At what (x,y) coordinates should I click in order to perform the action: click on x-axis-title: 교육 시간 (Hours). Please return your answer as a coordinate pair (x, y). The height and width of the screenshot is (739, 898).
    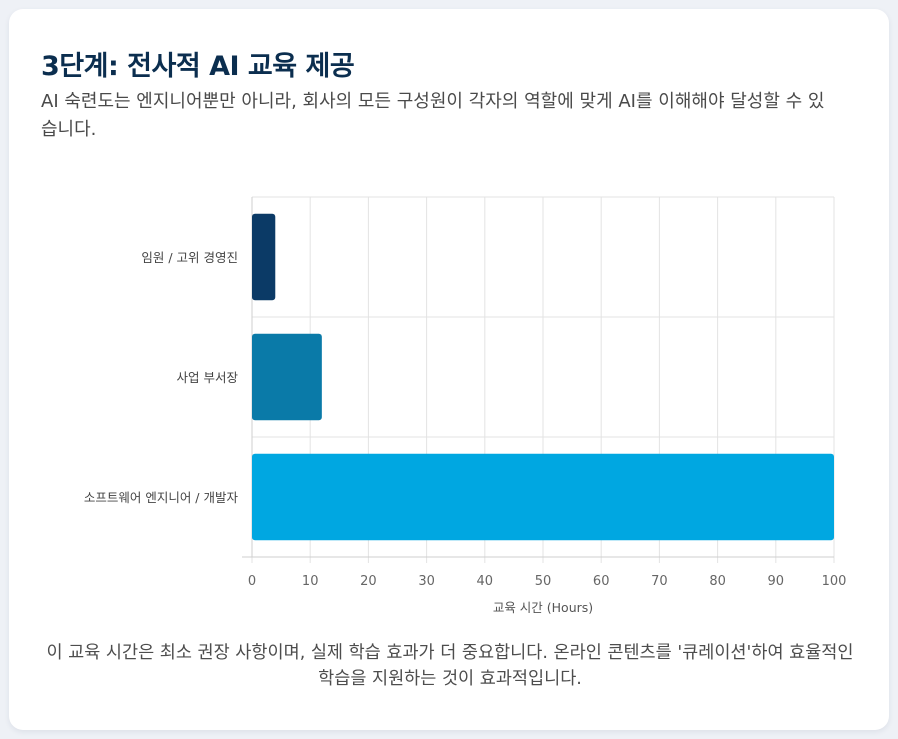
    Looking at the image, I should click on (543, 607).